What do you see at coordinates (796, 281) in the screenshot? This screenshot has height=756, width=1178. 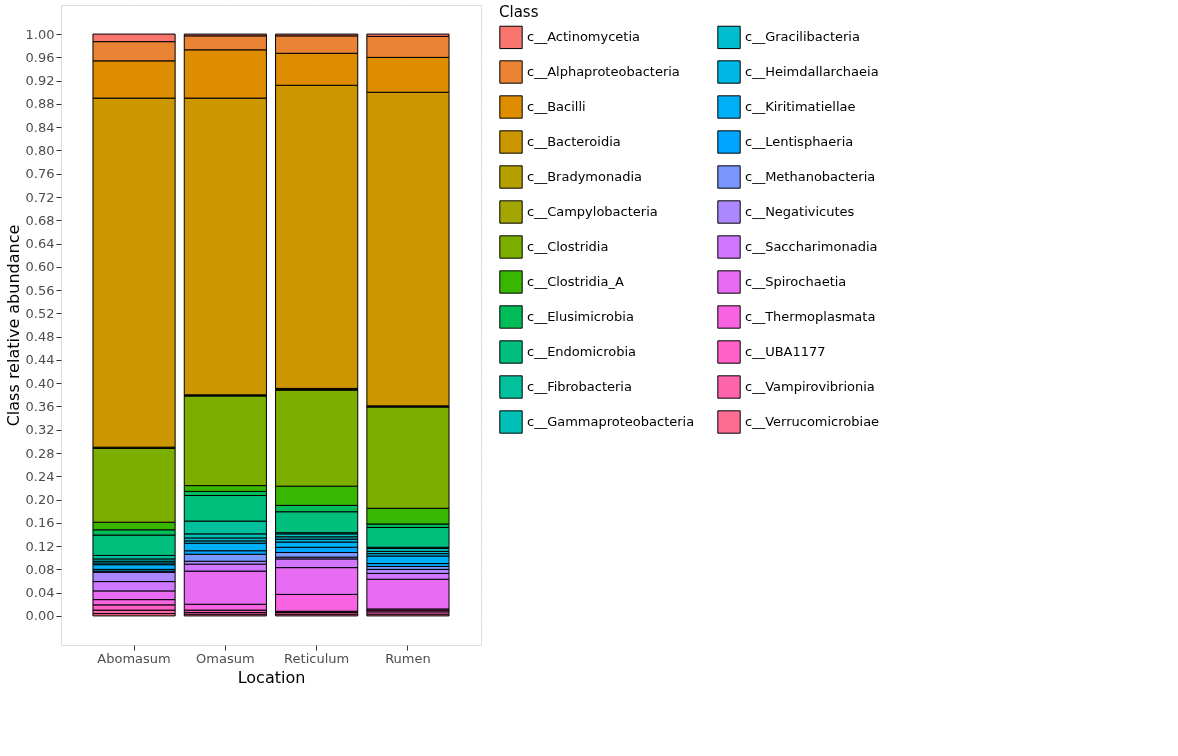 I see `legend-label: c__Spirochaetia` at bounding box center [796, 281].